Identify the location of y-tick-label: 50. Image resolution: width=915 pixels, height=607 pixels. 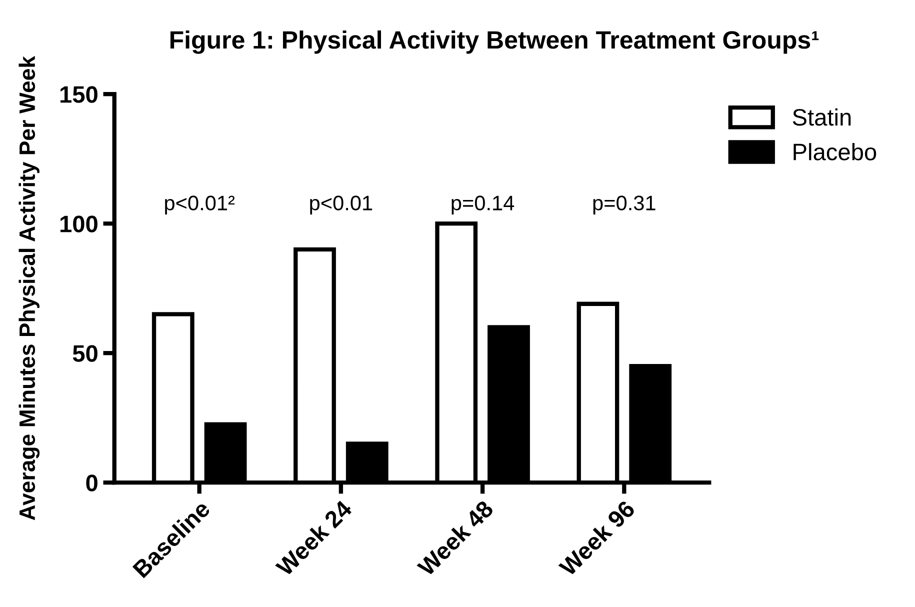
(85, 353).